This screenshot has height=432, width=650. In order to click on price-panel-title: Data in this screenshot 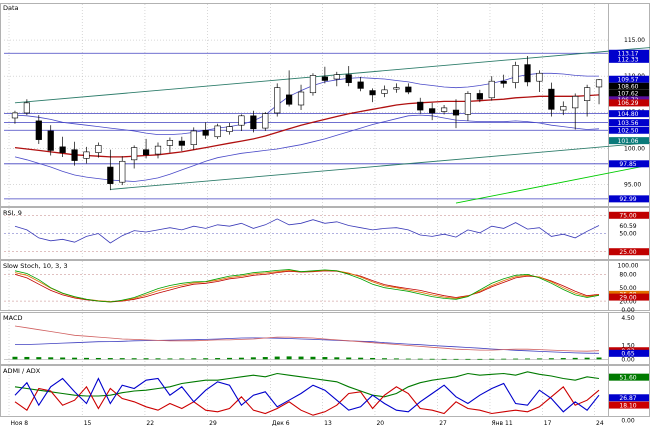, I will do `click(11, 8)`.